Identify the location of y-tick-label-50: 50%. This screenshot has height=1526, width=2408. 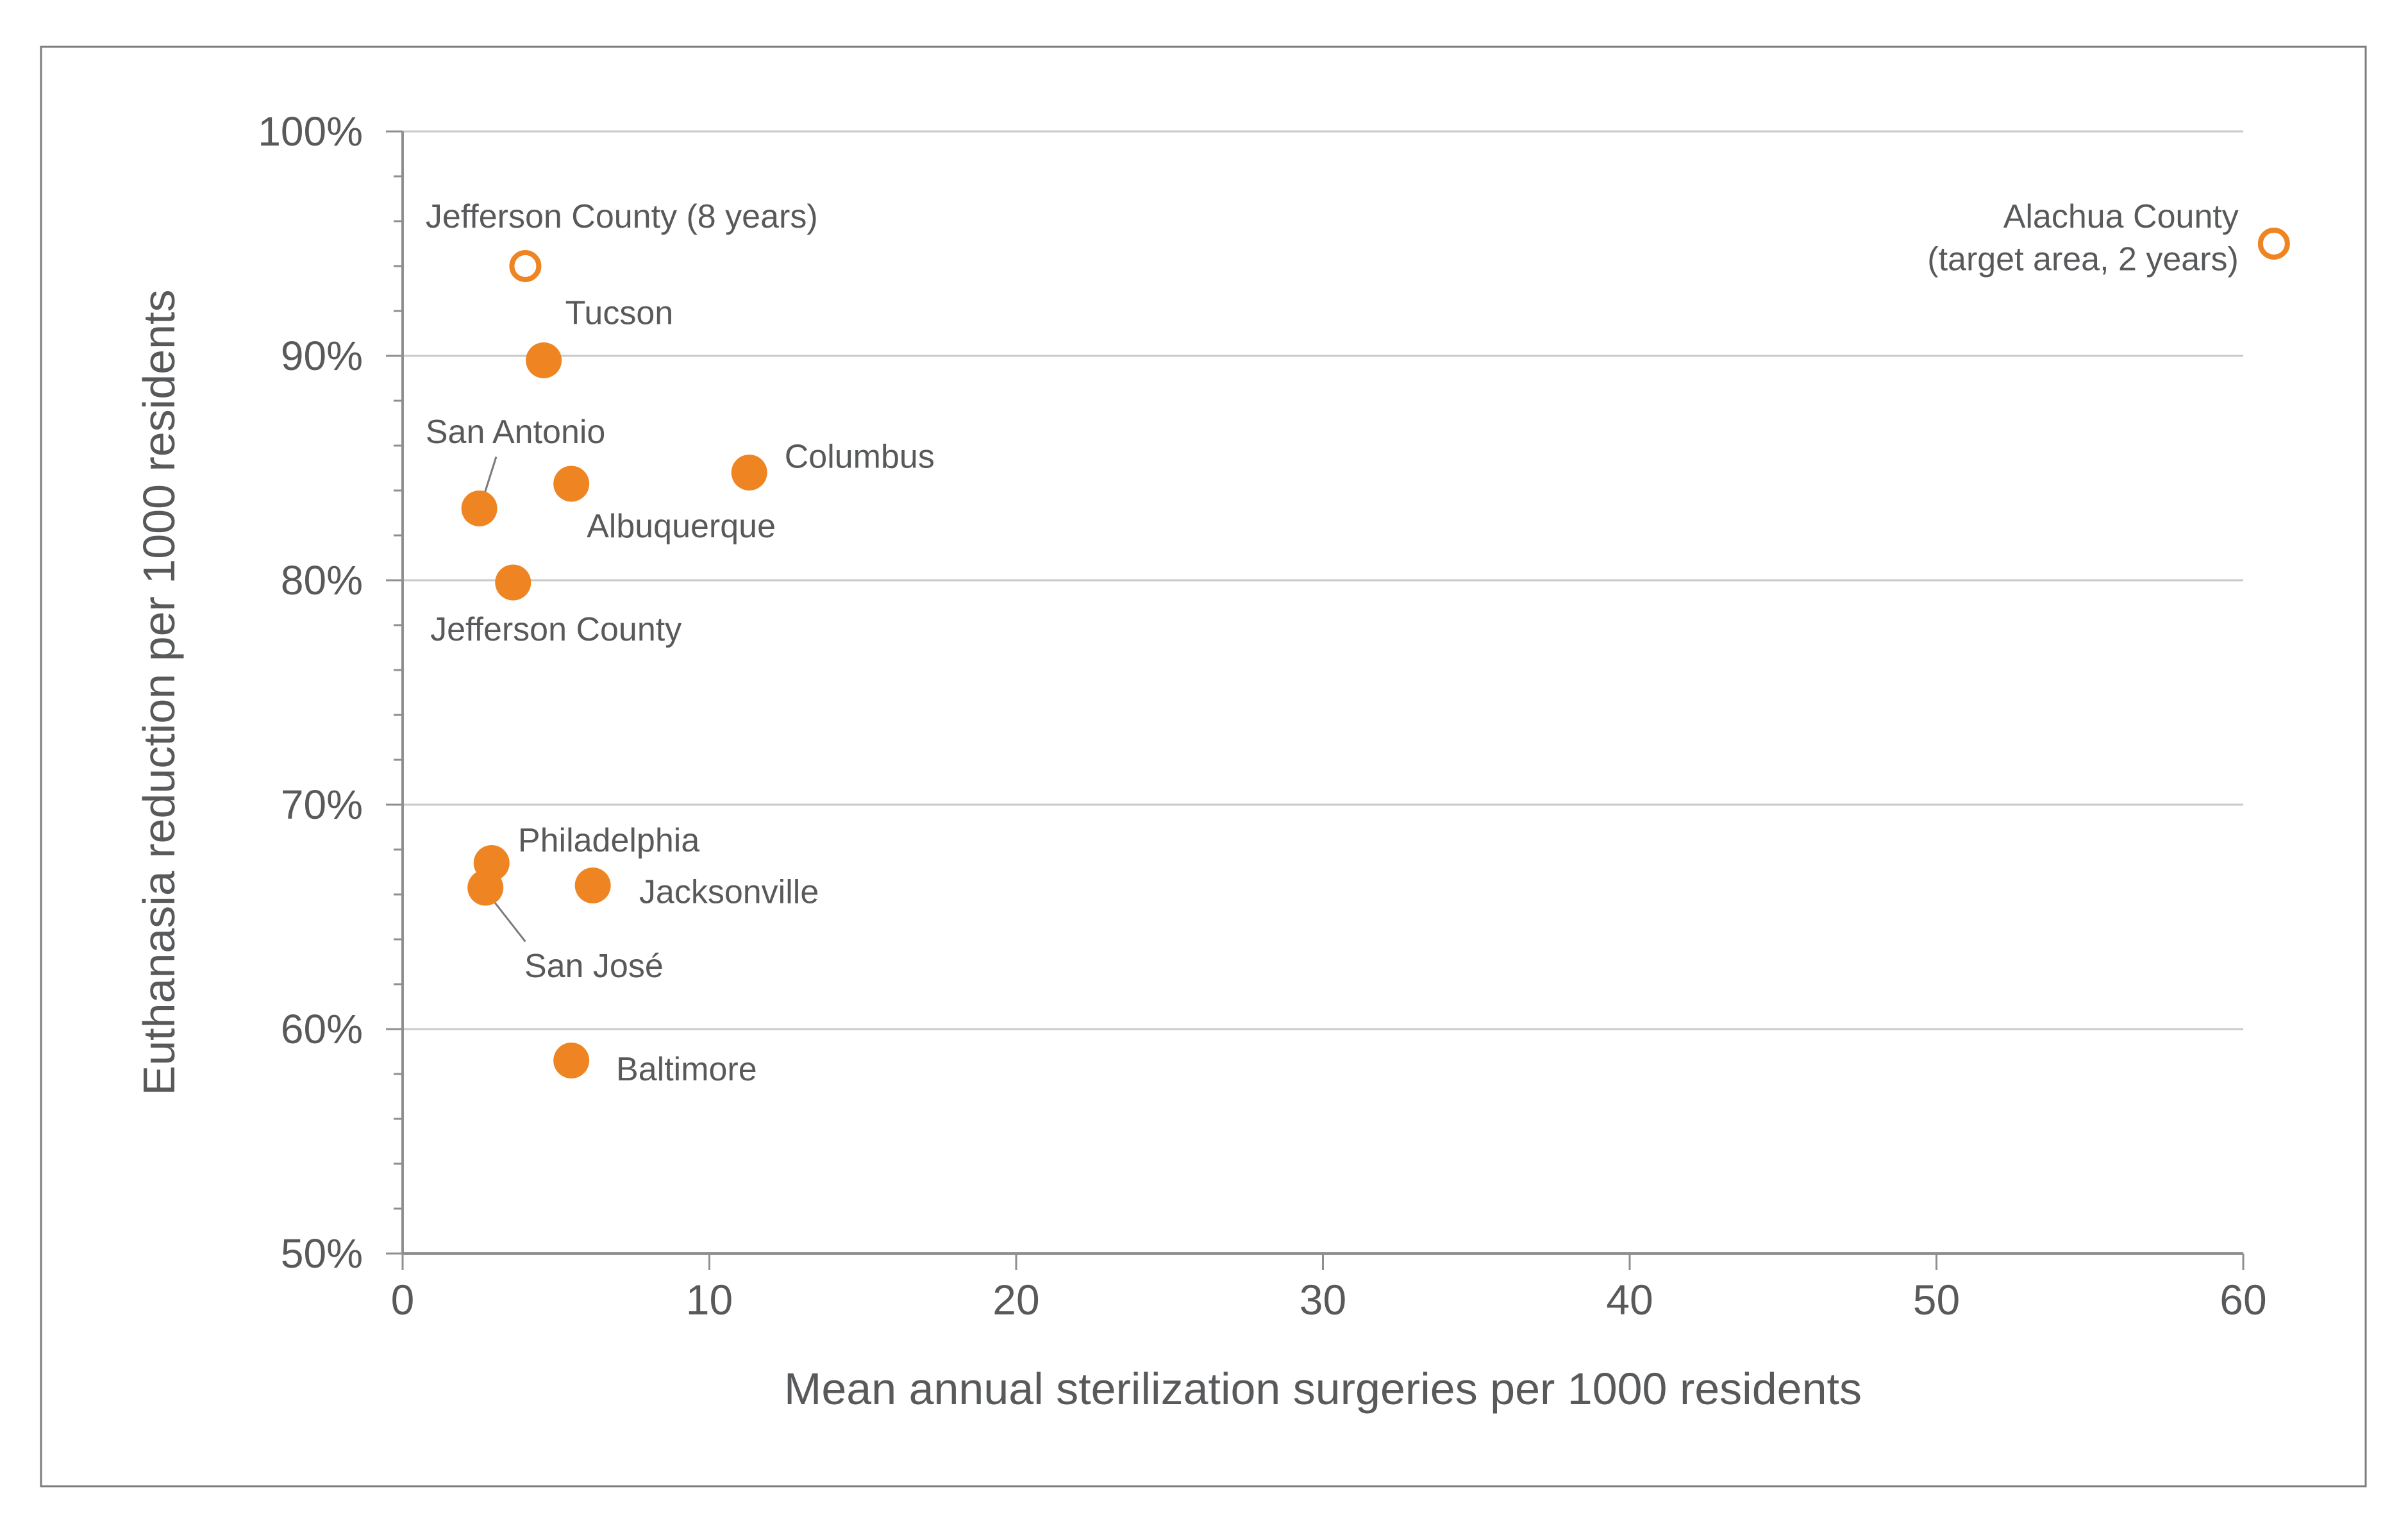
(322, 1253).